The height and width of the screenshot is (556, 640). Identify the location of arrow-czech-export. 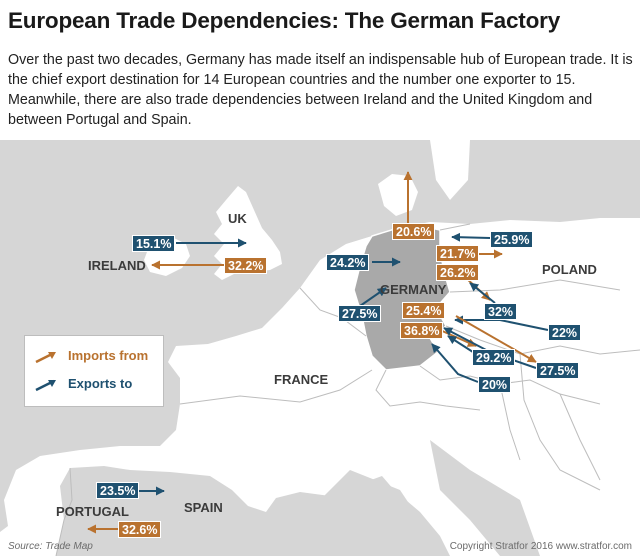
(482, 293).